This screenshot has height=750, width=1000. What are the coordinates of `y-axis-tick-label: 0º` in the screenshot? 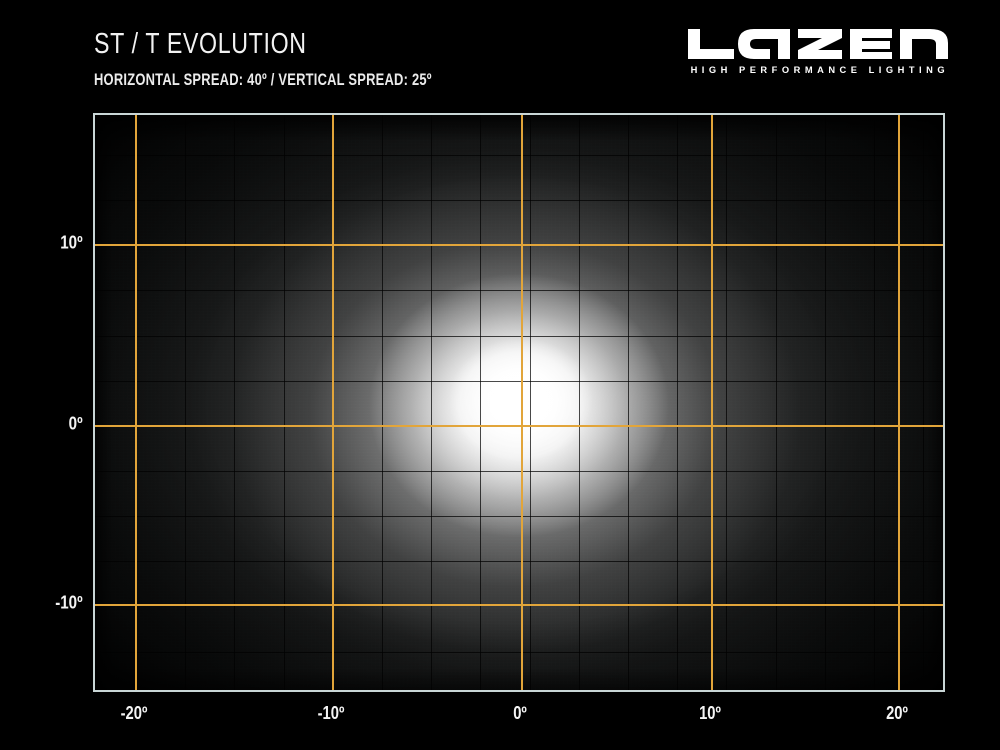 It's located at (76, 423).